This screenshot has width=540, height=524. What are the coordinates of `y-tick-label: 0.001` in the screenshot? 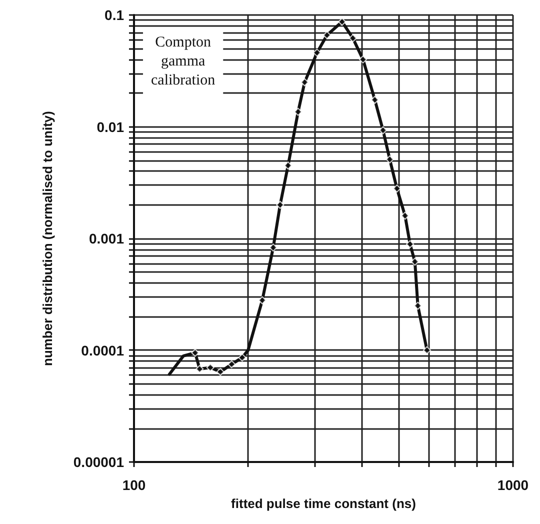 It's located at (106, 238).